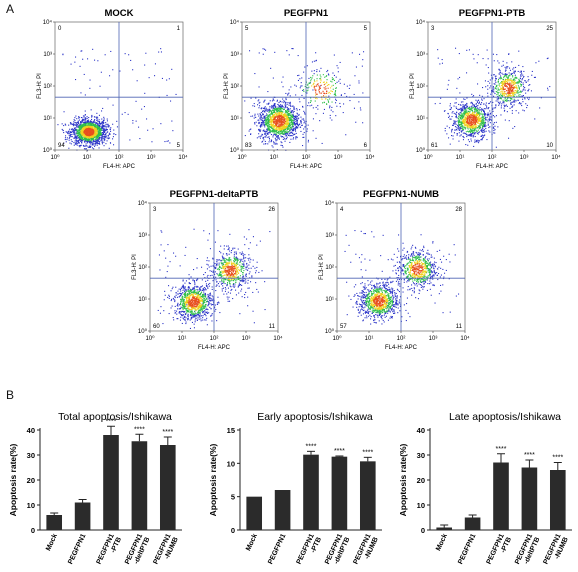 The width and height of the screenshot is (578, 572). What do you see at coordinates (151, 158) in the screenshot?
I see `x-tick-label: 10³` at bounding box center [151, 158].